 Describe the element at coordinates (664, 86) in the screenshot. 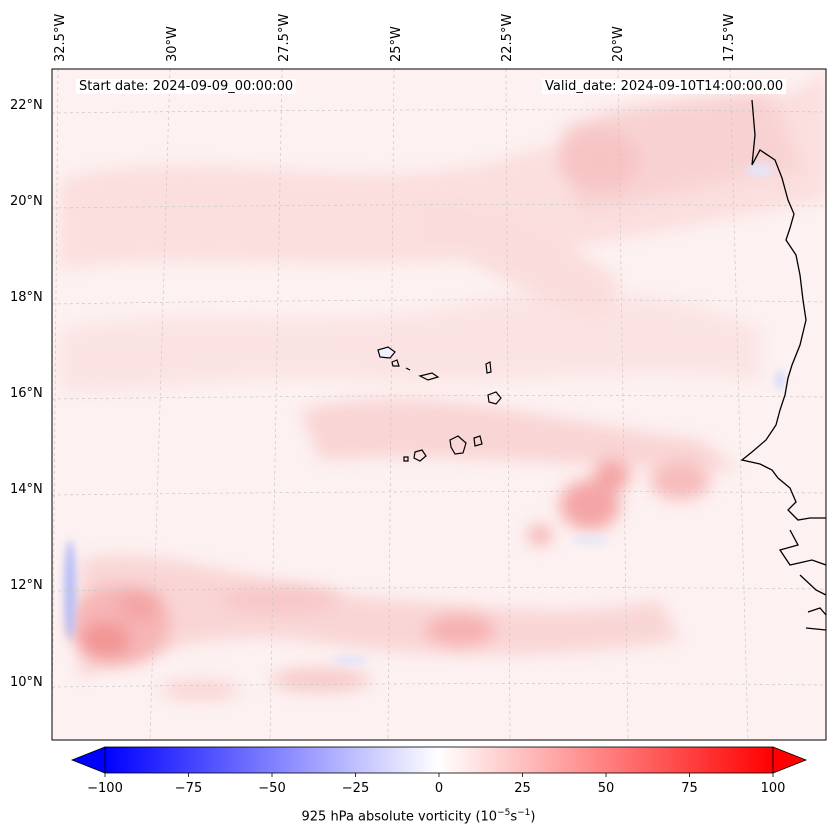

I see `valid-date-label: Valid_date: 2024-09-10T14:00:00.00` at that location.